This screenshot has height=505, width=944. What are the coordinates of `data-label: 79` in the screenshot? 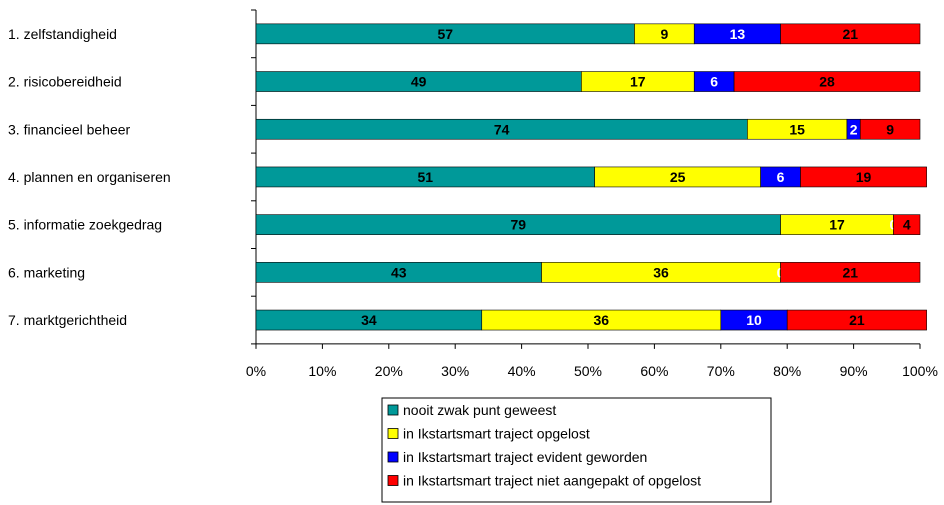 It's located at (518, 225).